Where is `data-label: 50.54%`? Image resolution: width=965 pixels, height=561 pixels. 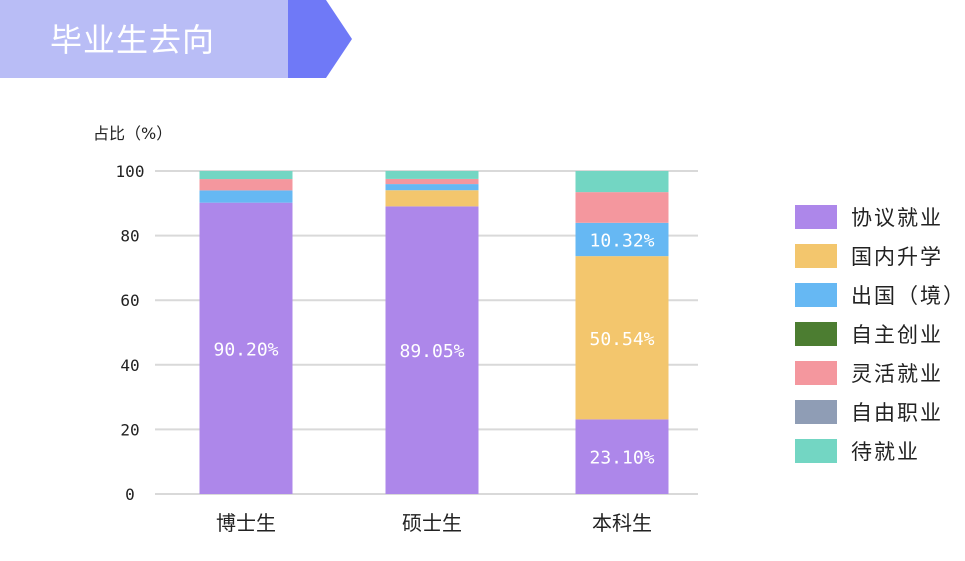 data-label: 50.54% is located at coordinates (621, 339).